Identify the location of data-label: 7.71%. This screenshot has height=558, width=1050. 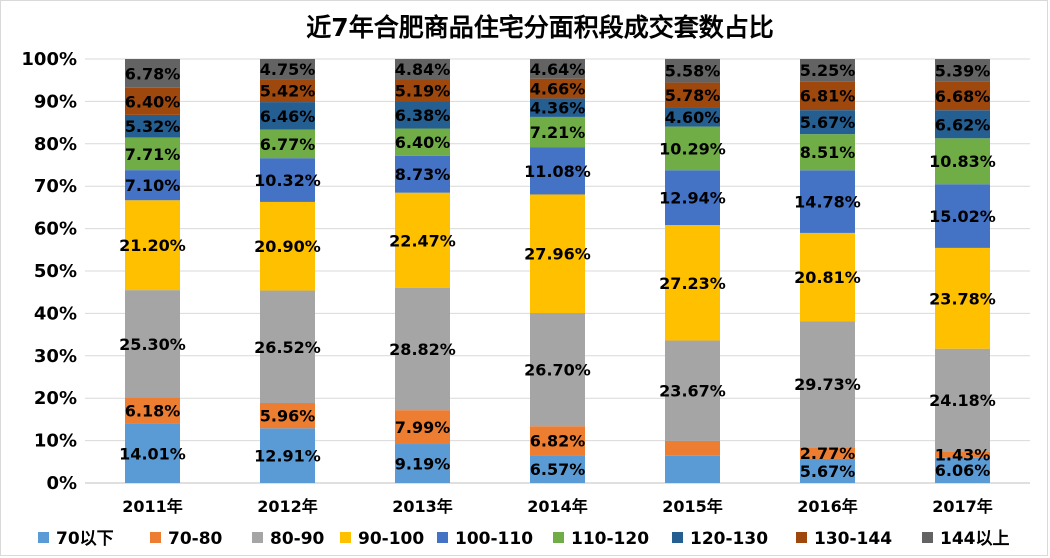
(153, 154).